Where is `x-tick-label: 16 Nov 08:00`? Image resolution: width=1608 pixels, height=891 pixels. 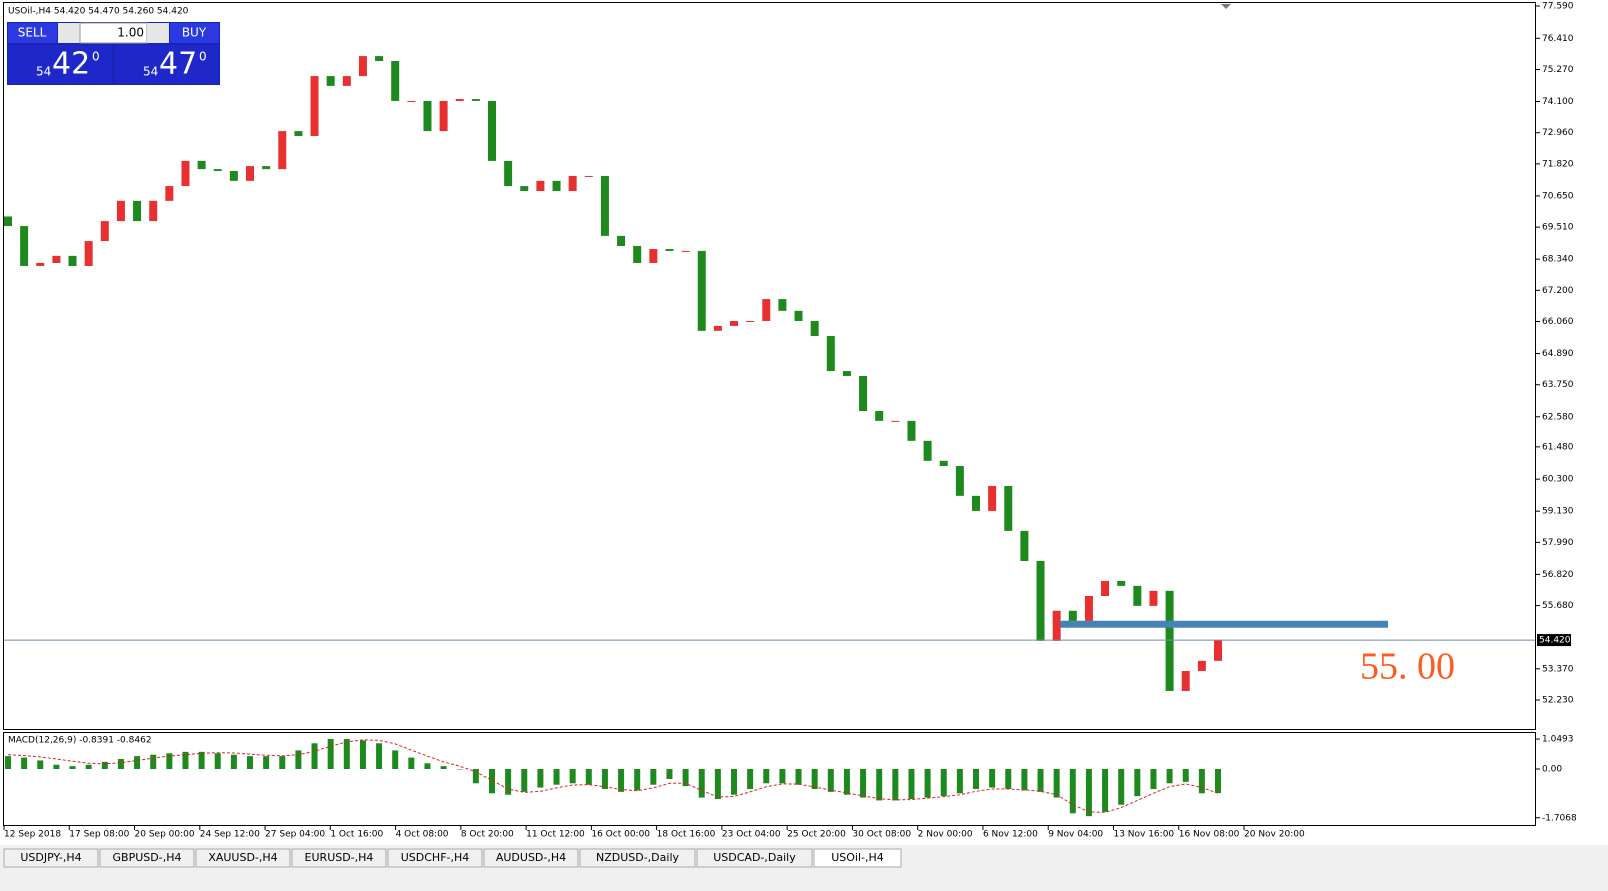
x-tick-label: 16 Nov 08:00 is located at coordinates (1209, 835).